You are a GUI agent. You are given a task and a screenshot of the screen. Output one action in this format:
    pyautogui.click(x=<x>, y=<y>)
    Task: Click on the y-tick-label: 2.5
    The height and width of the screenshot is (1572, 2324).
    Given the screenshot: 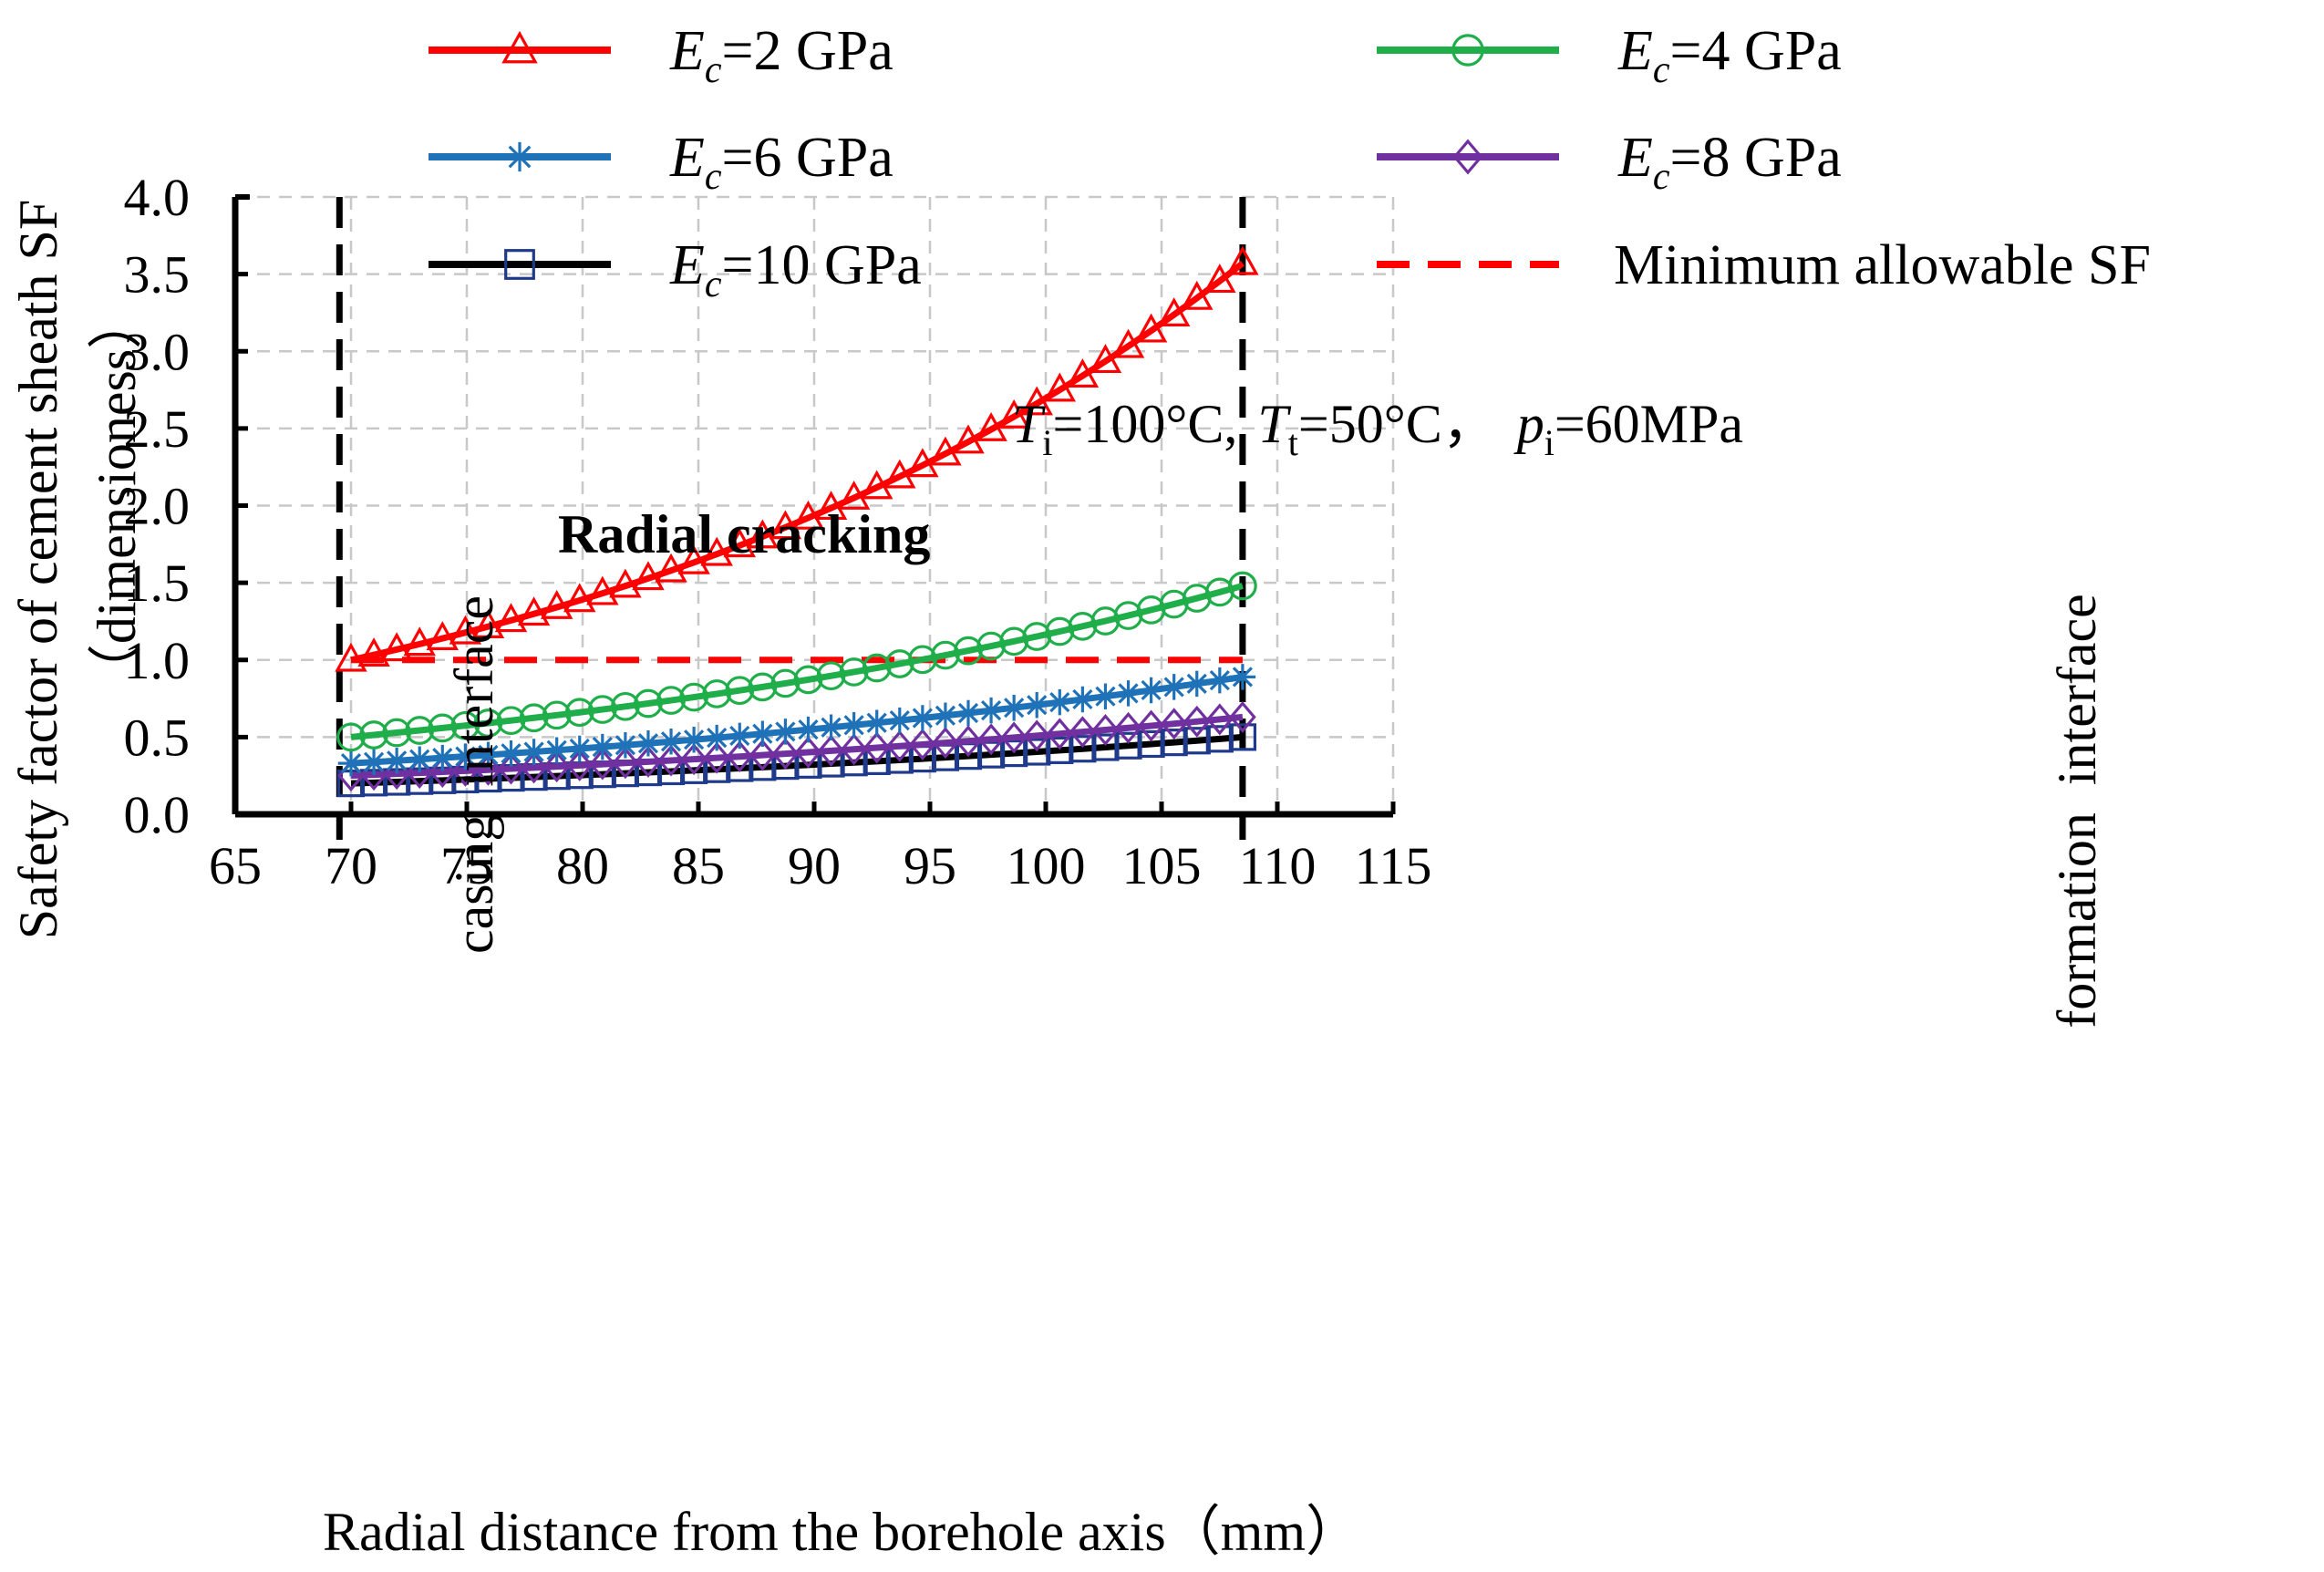 What is the action you would take?
    pyautogui.click(x=157, y=429)
    